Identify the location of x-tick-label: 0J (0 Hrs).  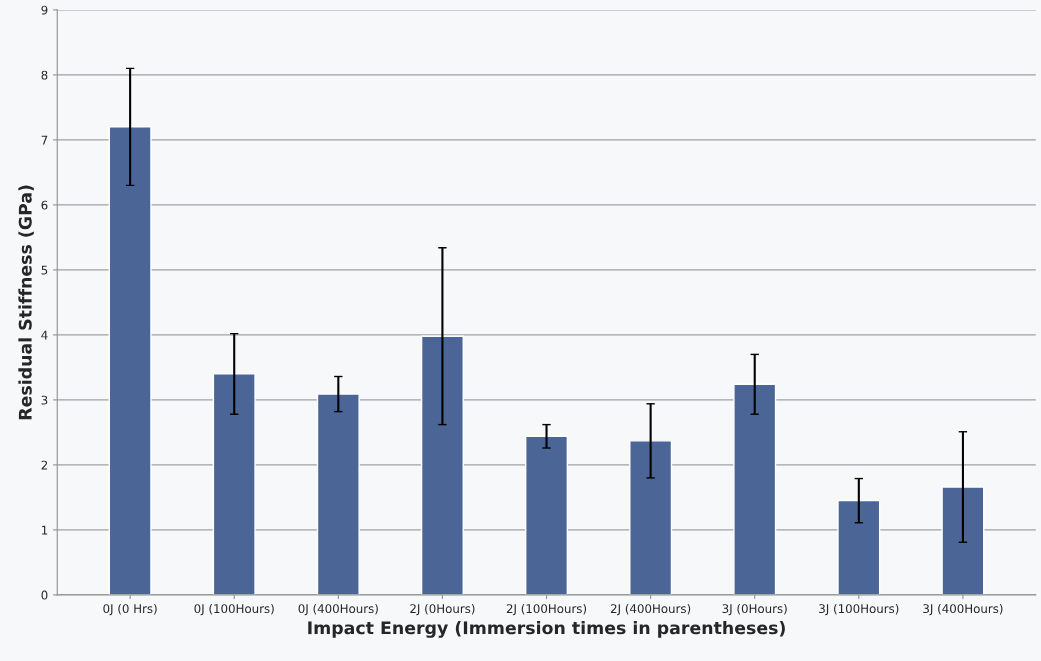
(130, 609).